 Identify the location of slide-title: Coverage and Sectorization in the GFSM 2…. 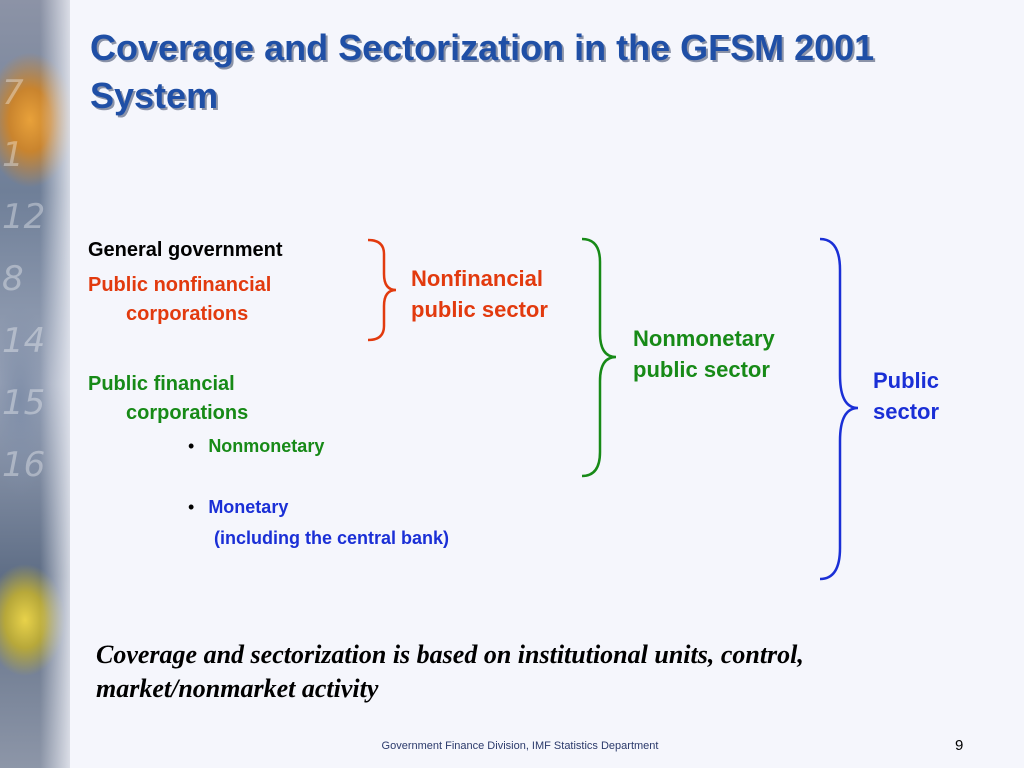
(482, 71).